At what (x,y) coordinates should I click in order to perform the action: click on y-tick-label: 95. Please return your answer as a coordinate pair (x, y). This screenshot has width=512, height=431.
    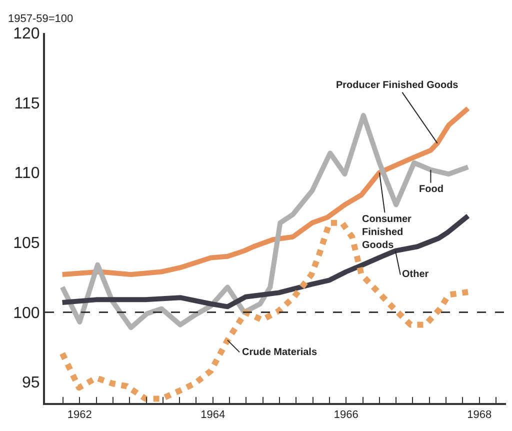
    Looking at the image, I should click on (31, 383).